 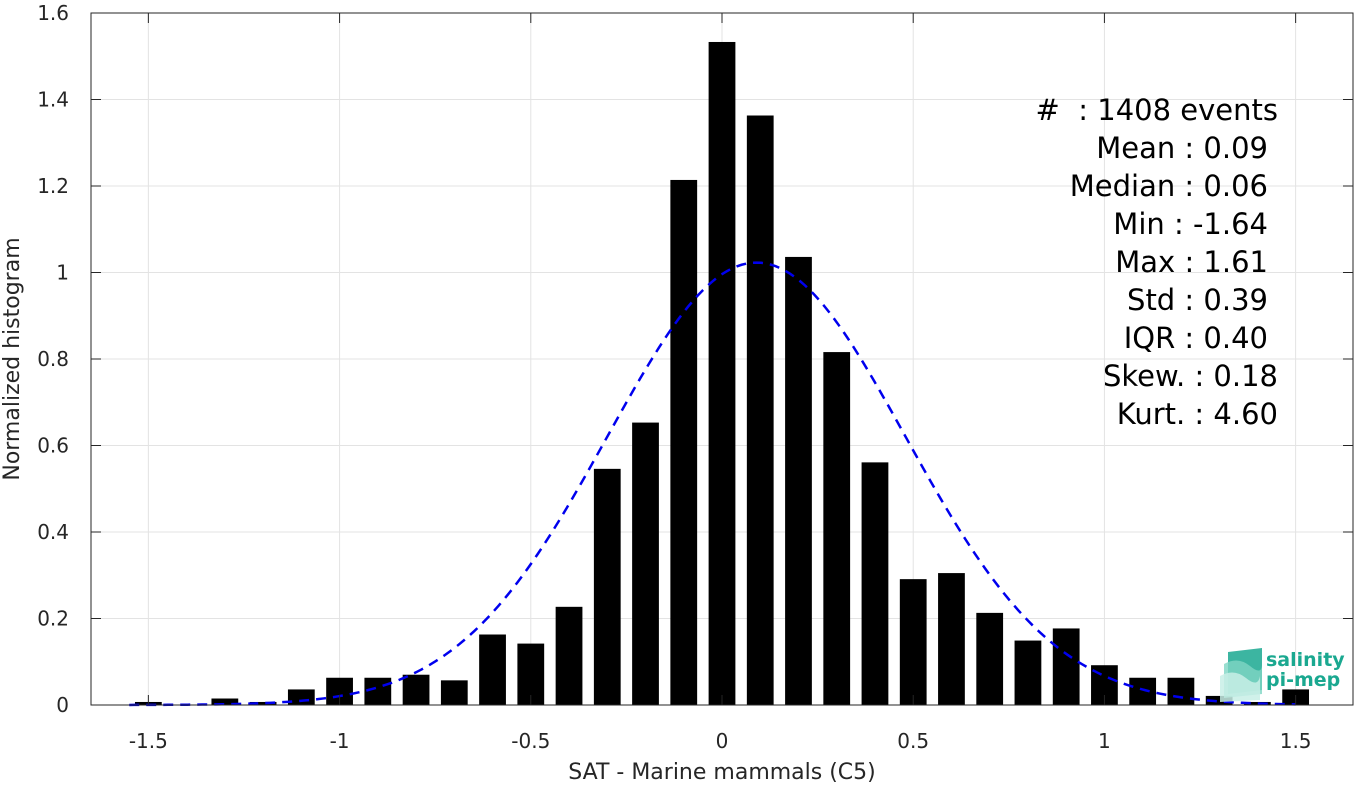 I want to click on logo-line1: salinity, so click(x=1305, y=660).